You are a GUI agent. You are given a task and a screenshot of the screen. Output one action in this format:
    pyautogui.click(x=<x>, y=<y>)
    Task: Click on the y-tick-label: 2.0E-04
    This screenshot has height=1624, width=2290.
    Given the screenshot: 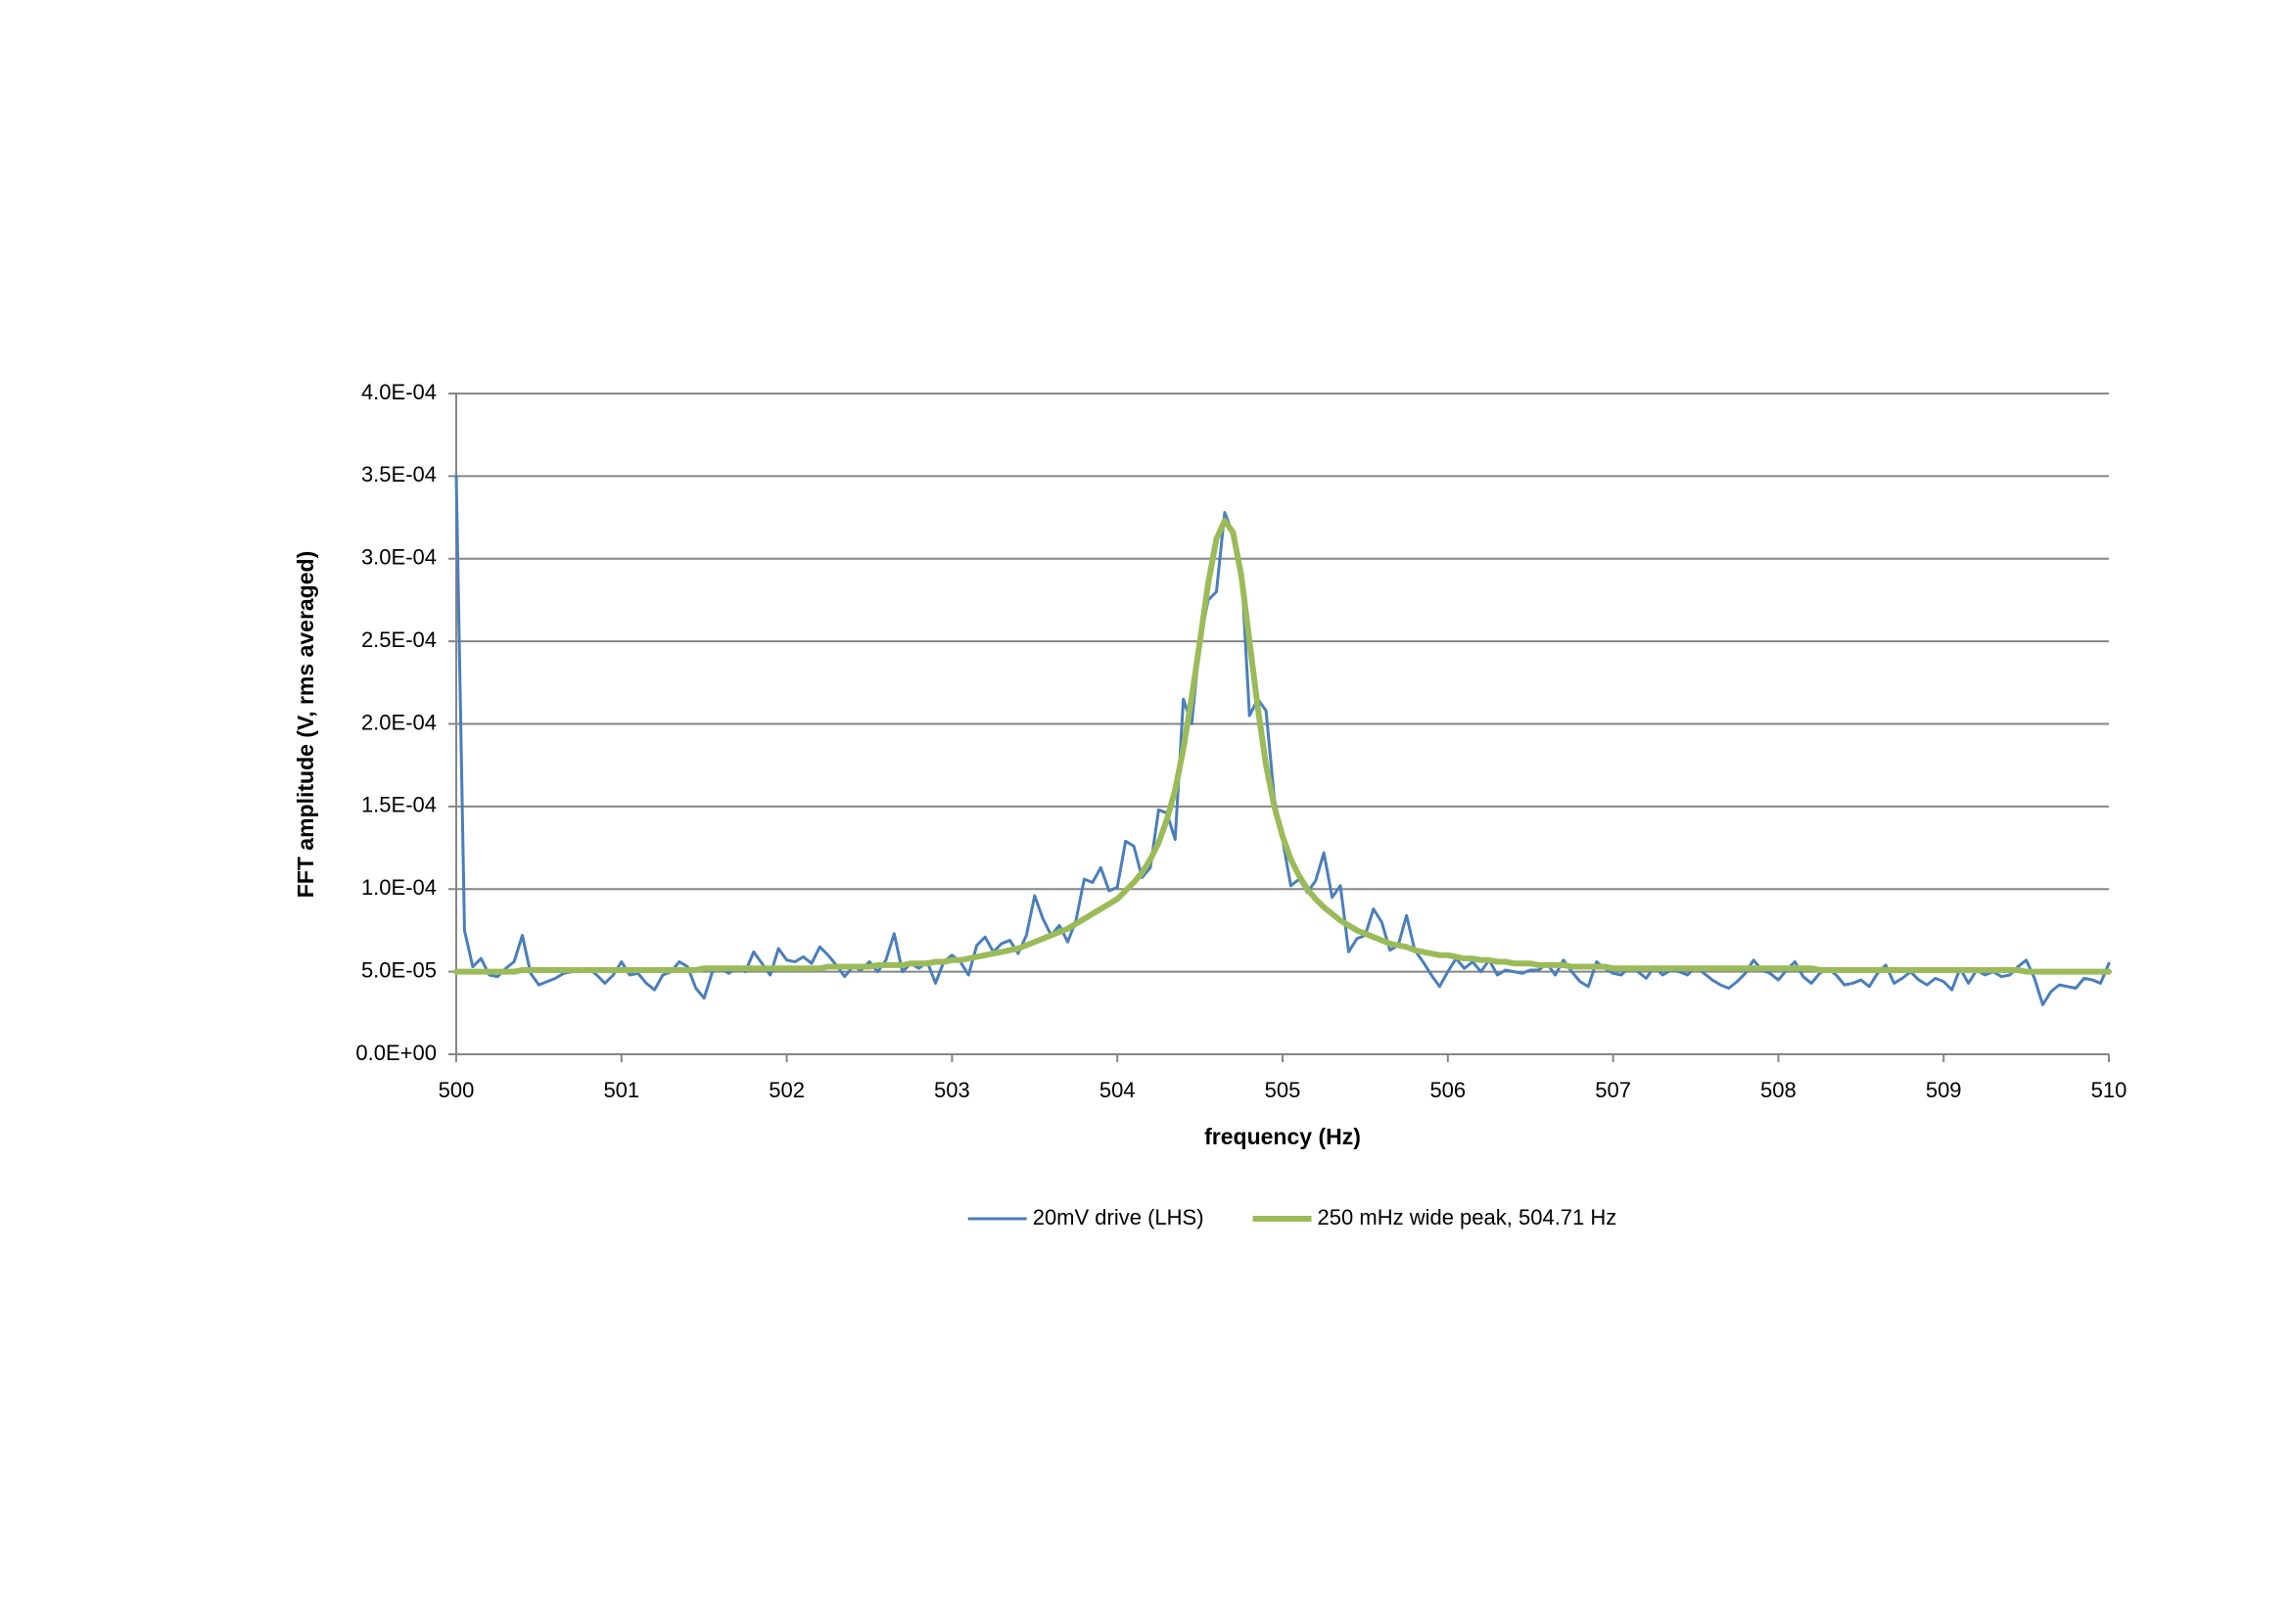 What is the action you would take?
    pyautogui.click(x=399, y=722)
    